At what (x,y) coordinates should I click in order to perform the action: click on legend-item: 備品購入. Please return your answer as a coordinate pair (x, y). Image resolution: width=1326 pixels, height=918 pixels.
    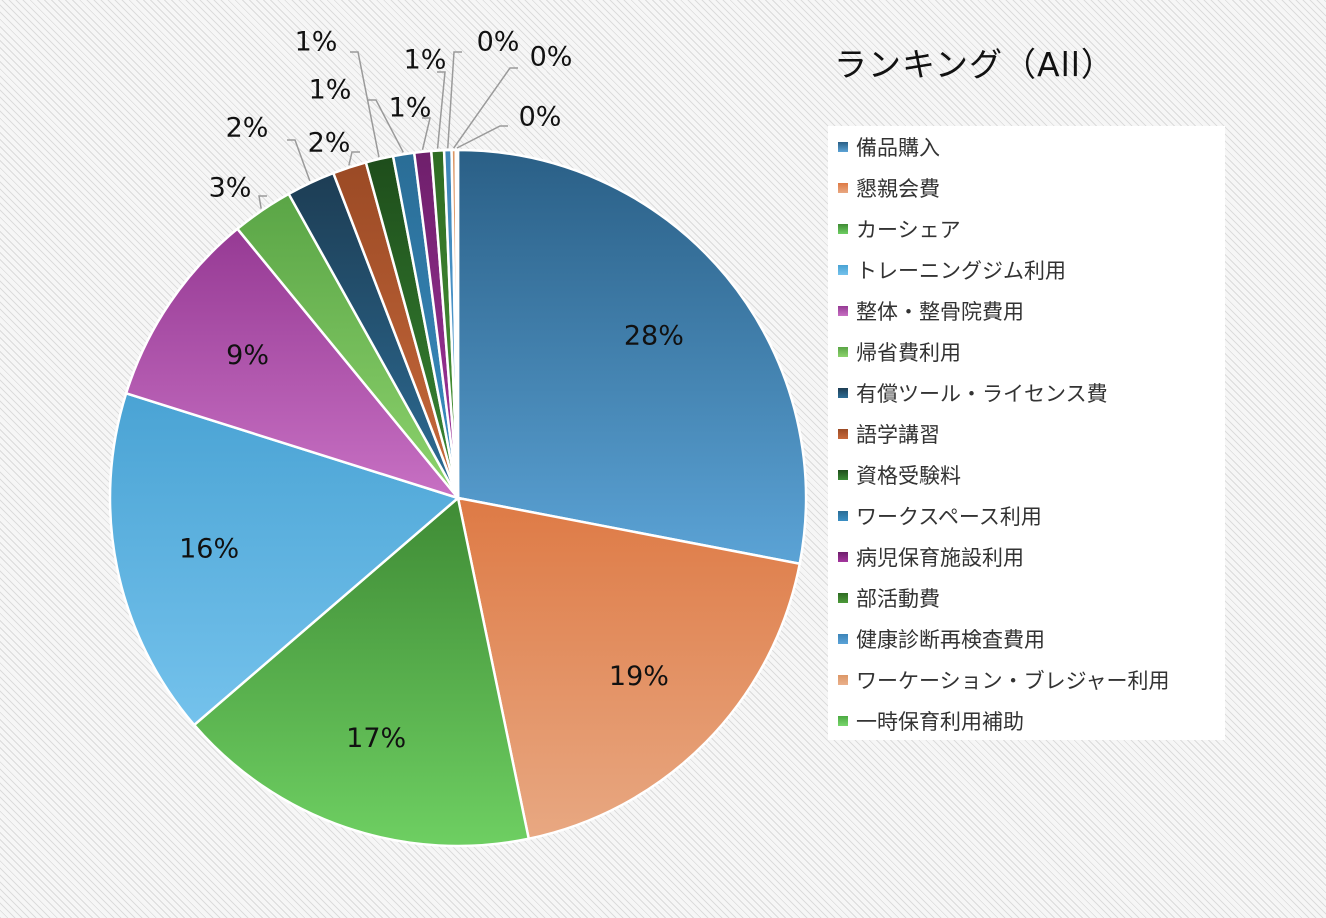
    Looking at the image, I should click on (889, 146).